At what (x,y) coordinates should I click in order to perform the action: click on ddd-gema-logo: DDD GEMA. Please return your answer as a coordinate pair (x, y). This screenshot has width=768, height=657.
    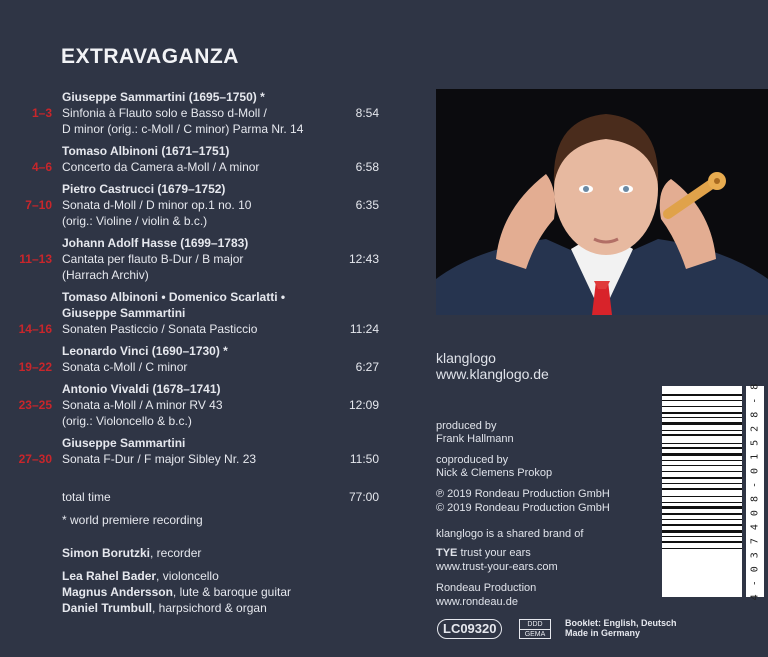
    Looking at the image, I should click on (535, 629).